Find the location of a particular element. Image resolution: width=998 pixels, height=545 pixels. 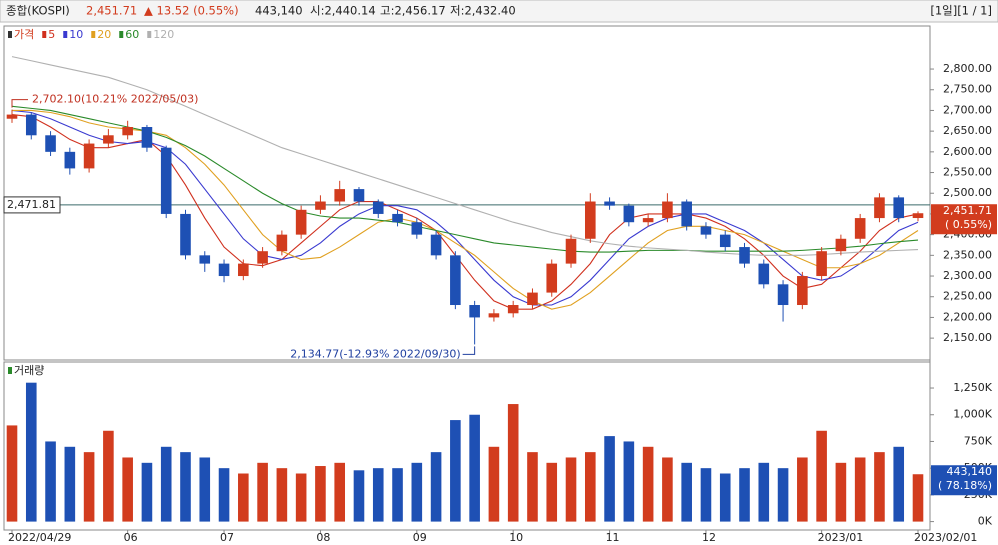

price: 2,451.71 is located at coordinates (111, 11).